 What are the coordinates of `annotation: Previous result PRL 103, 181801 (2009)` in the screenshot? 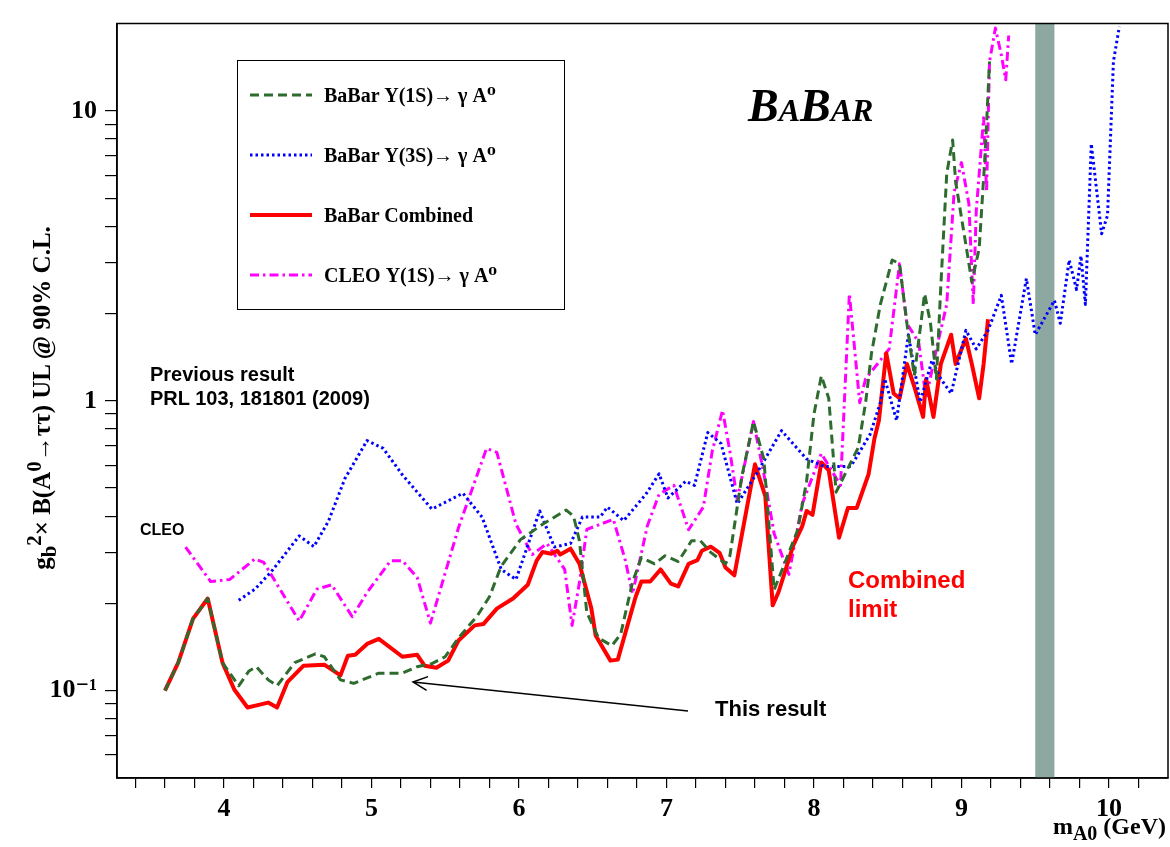 It's located at (260, 386).